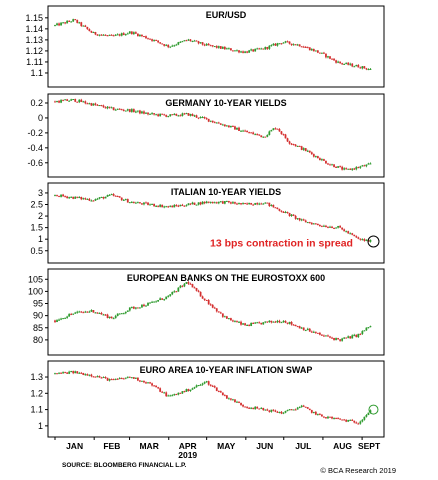 The width and height of the screenshot is (438, 480). Describe the element at coordinates (358, 470) in the screenshot. I see `copyright-note: © BCA Research 2019` at that location.